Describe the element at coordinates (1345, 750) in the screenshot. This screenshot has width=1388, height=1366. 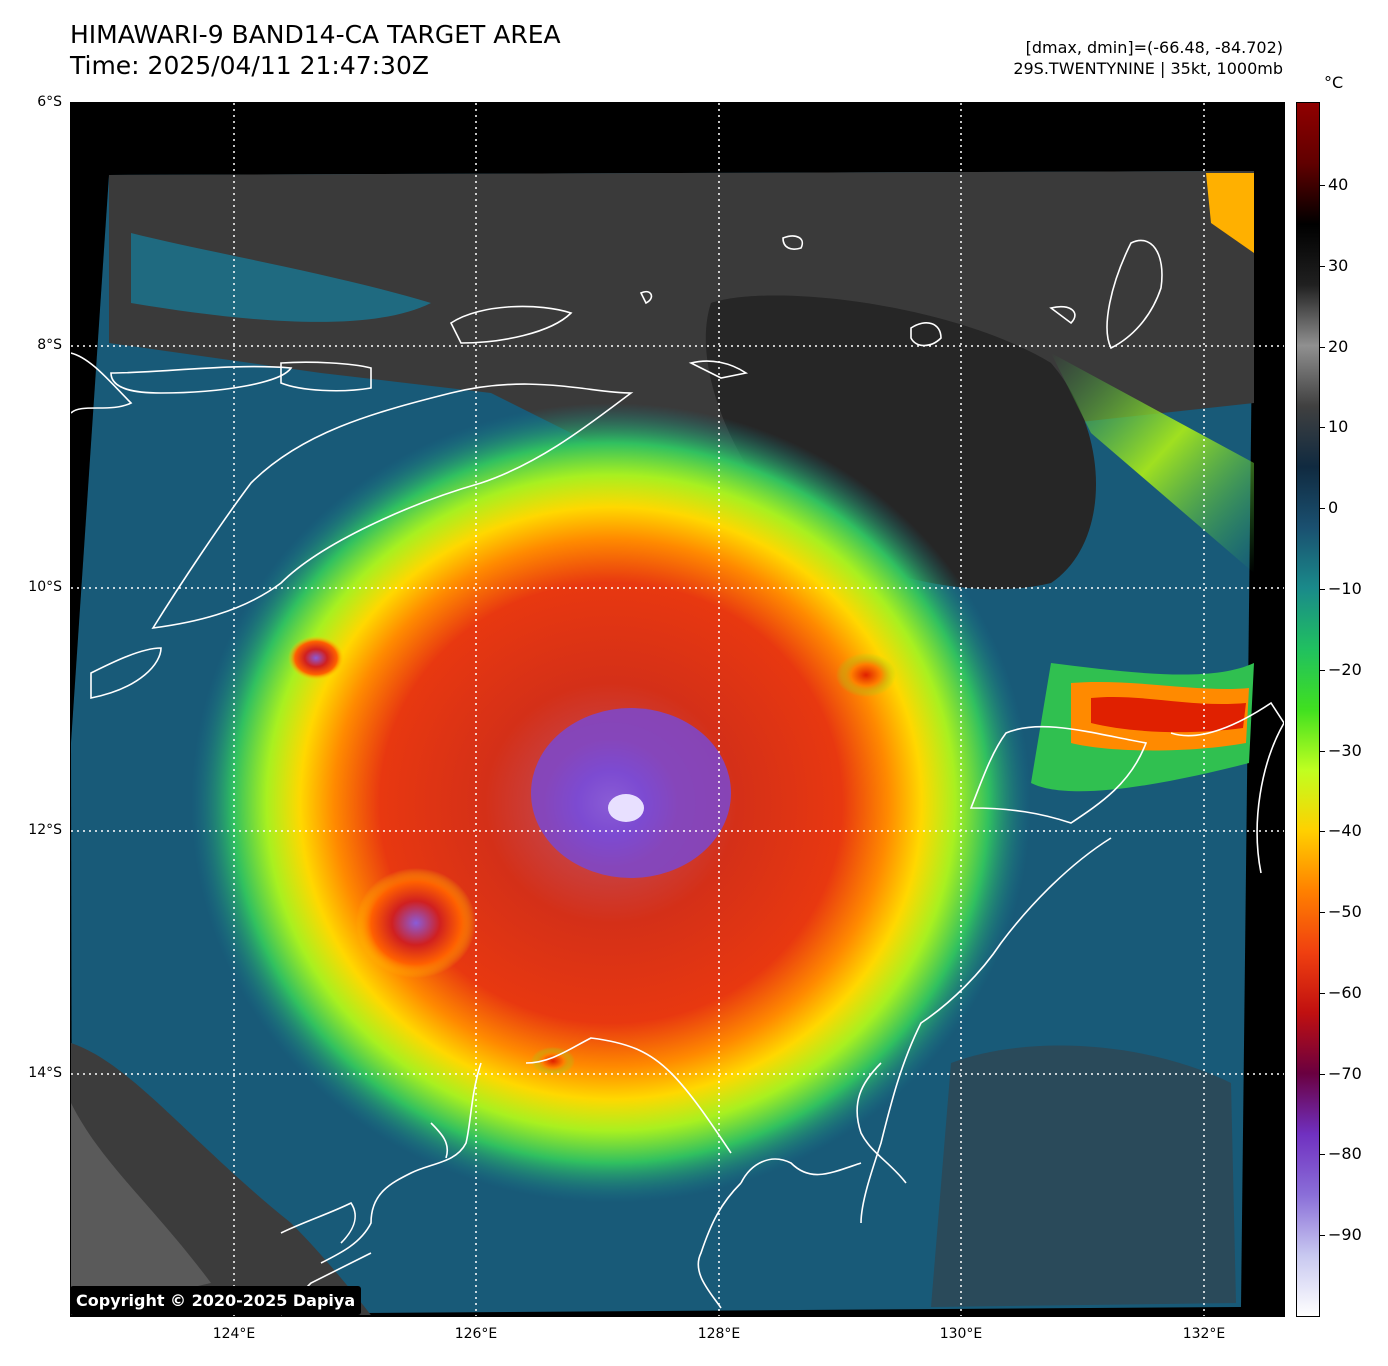
I see `colorbar-tick: −30` at that location.